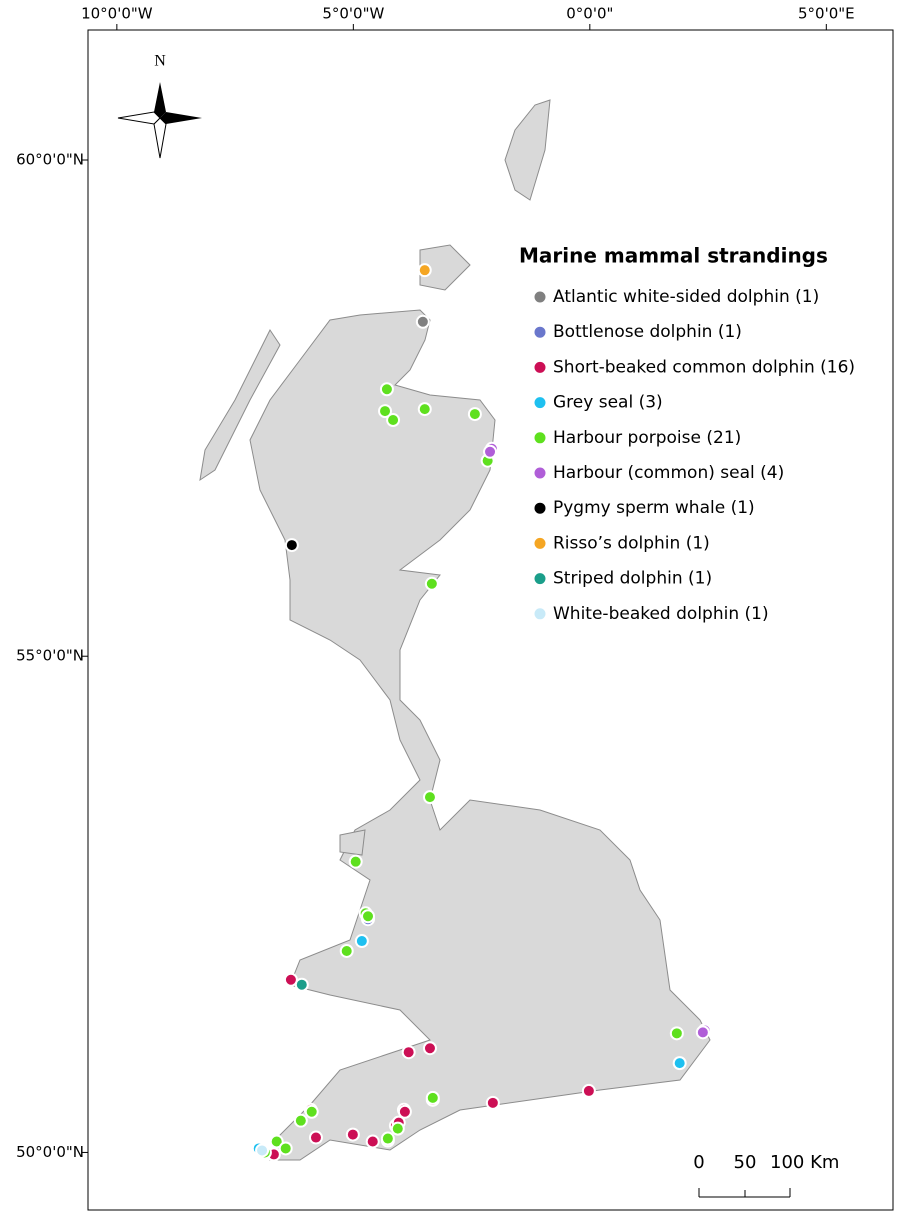 This screenshot has height=1226, width=900. I want to click on legend-entry: White-beaked dolphin (1), so click(661, 614).